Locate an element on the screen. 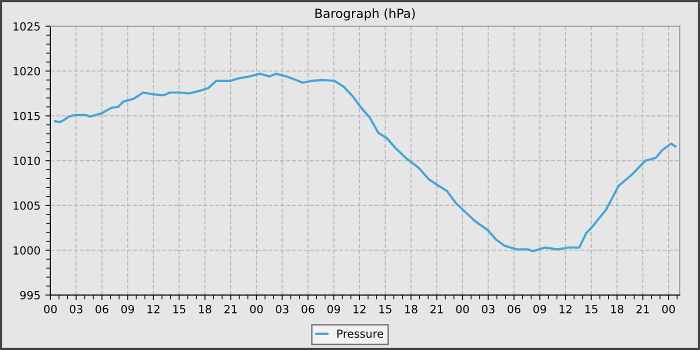  y-tick-label: 995 is located at coordinates (30, 295).